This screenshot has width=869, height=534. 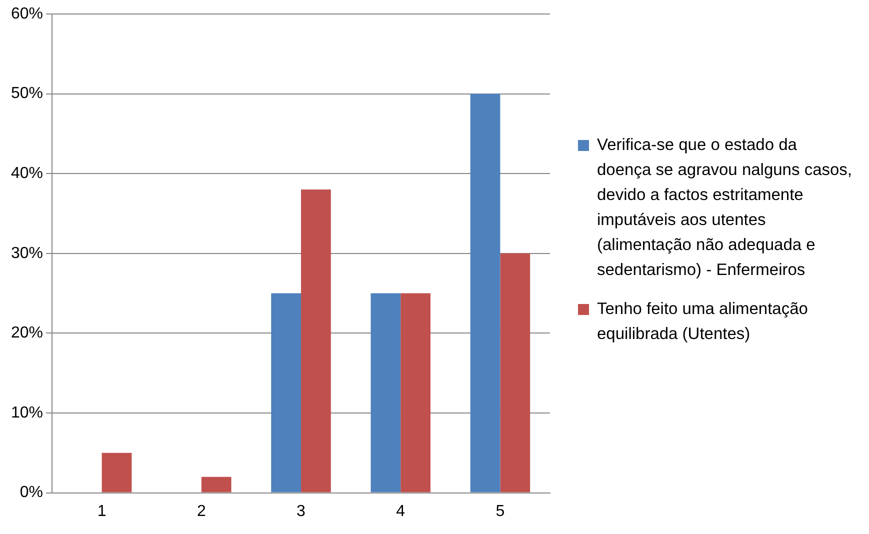 I want to click on y-tick-label: 60%, so click(x=27, y=13).